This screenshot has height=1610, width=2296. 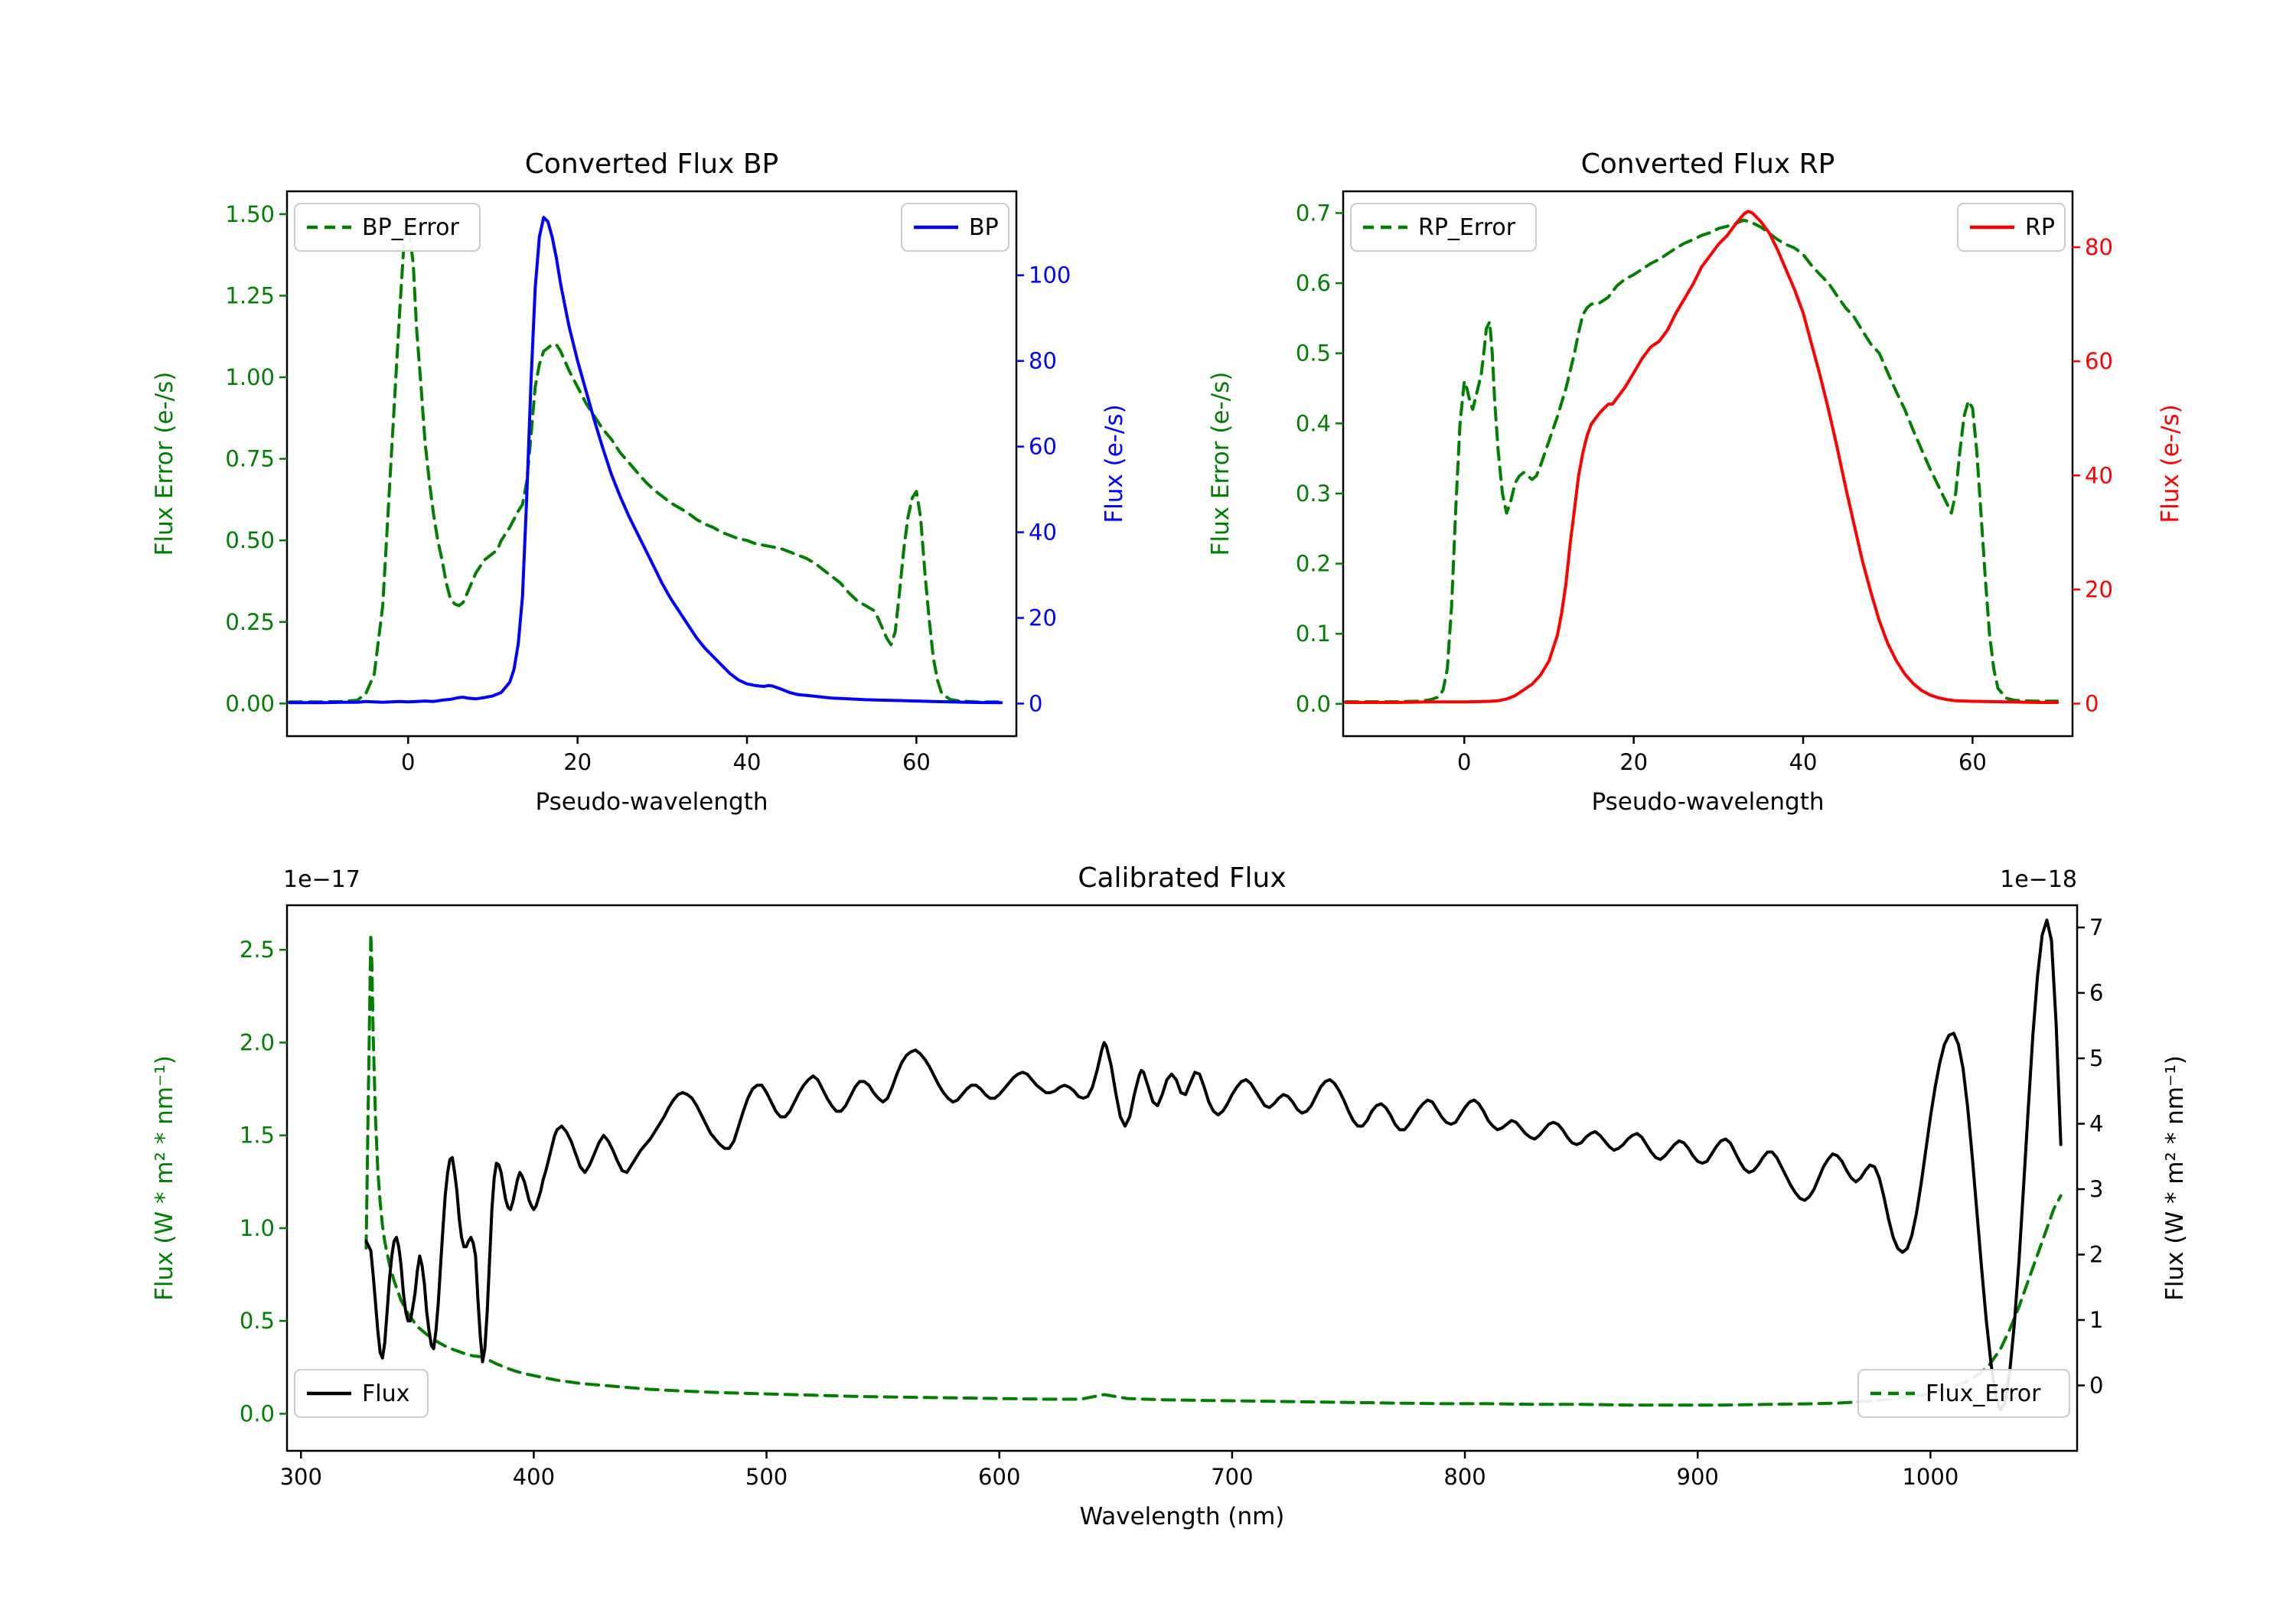 I want to click on cal-x-tick-label: 700, so click(x=1232, y=1477).